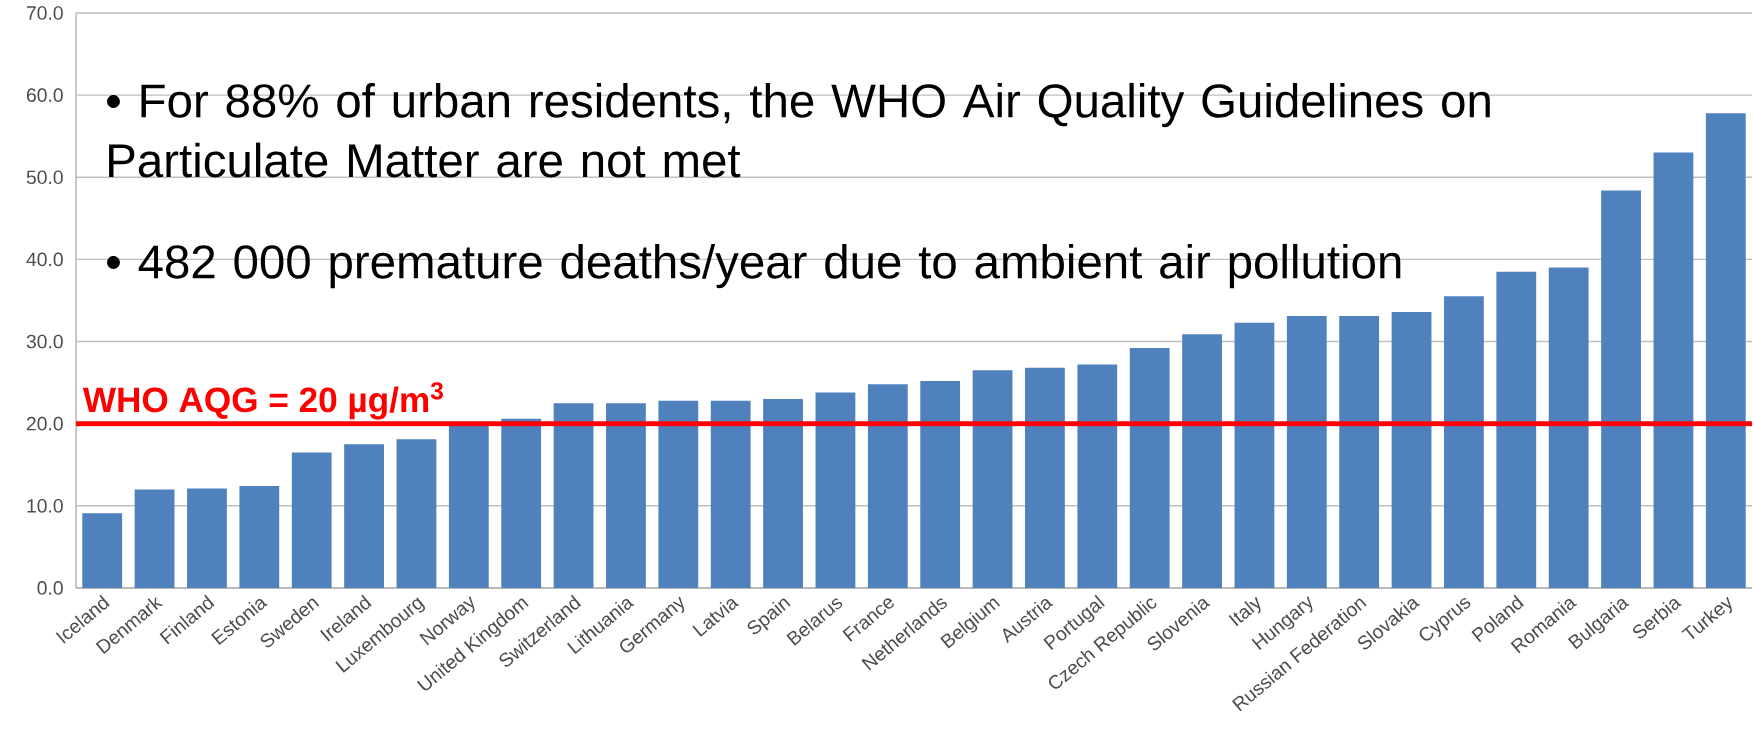  Describe the element at coordinates (44, 95) in the screenshot. I see `y-tick-label: 60.0` at that location.